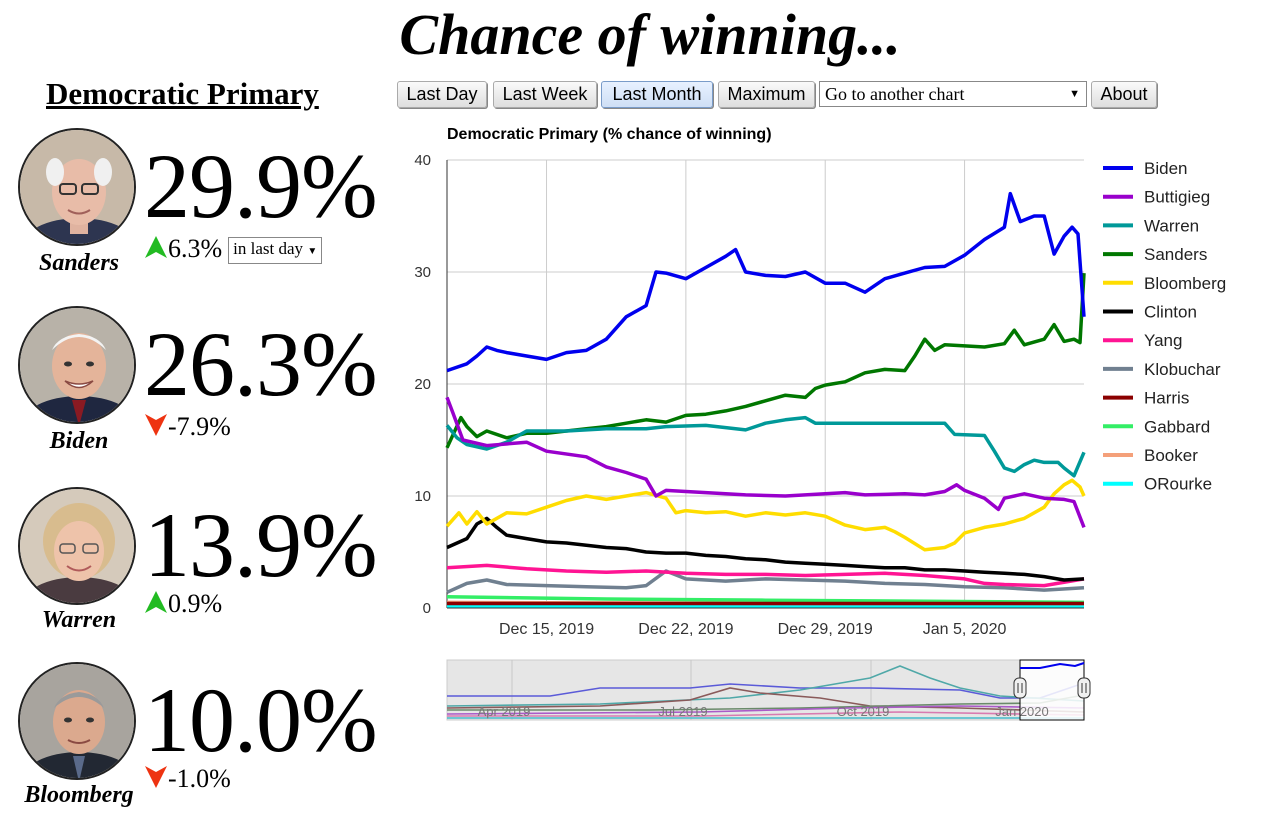 The width and height of the screenshot is (1262, 840). What do you see at coordinates (422, 496) in the screenshot?
I see `y-tick-label: 10` at bounding box center [422, 496].